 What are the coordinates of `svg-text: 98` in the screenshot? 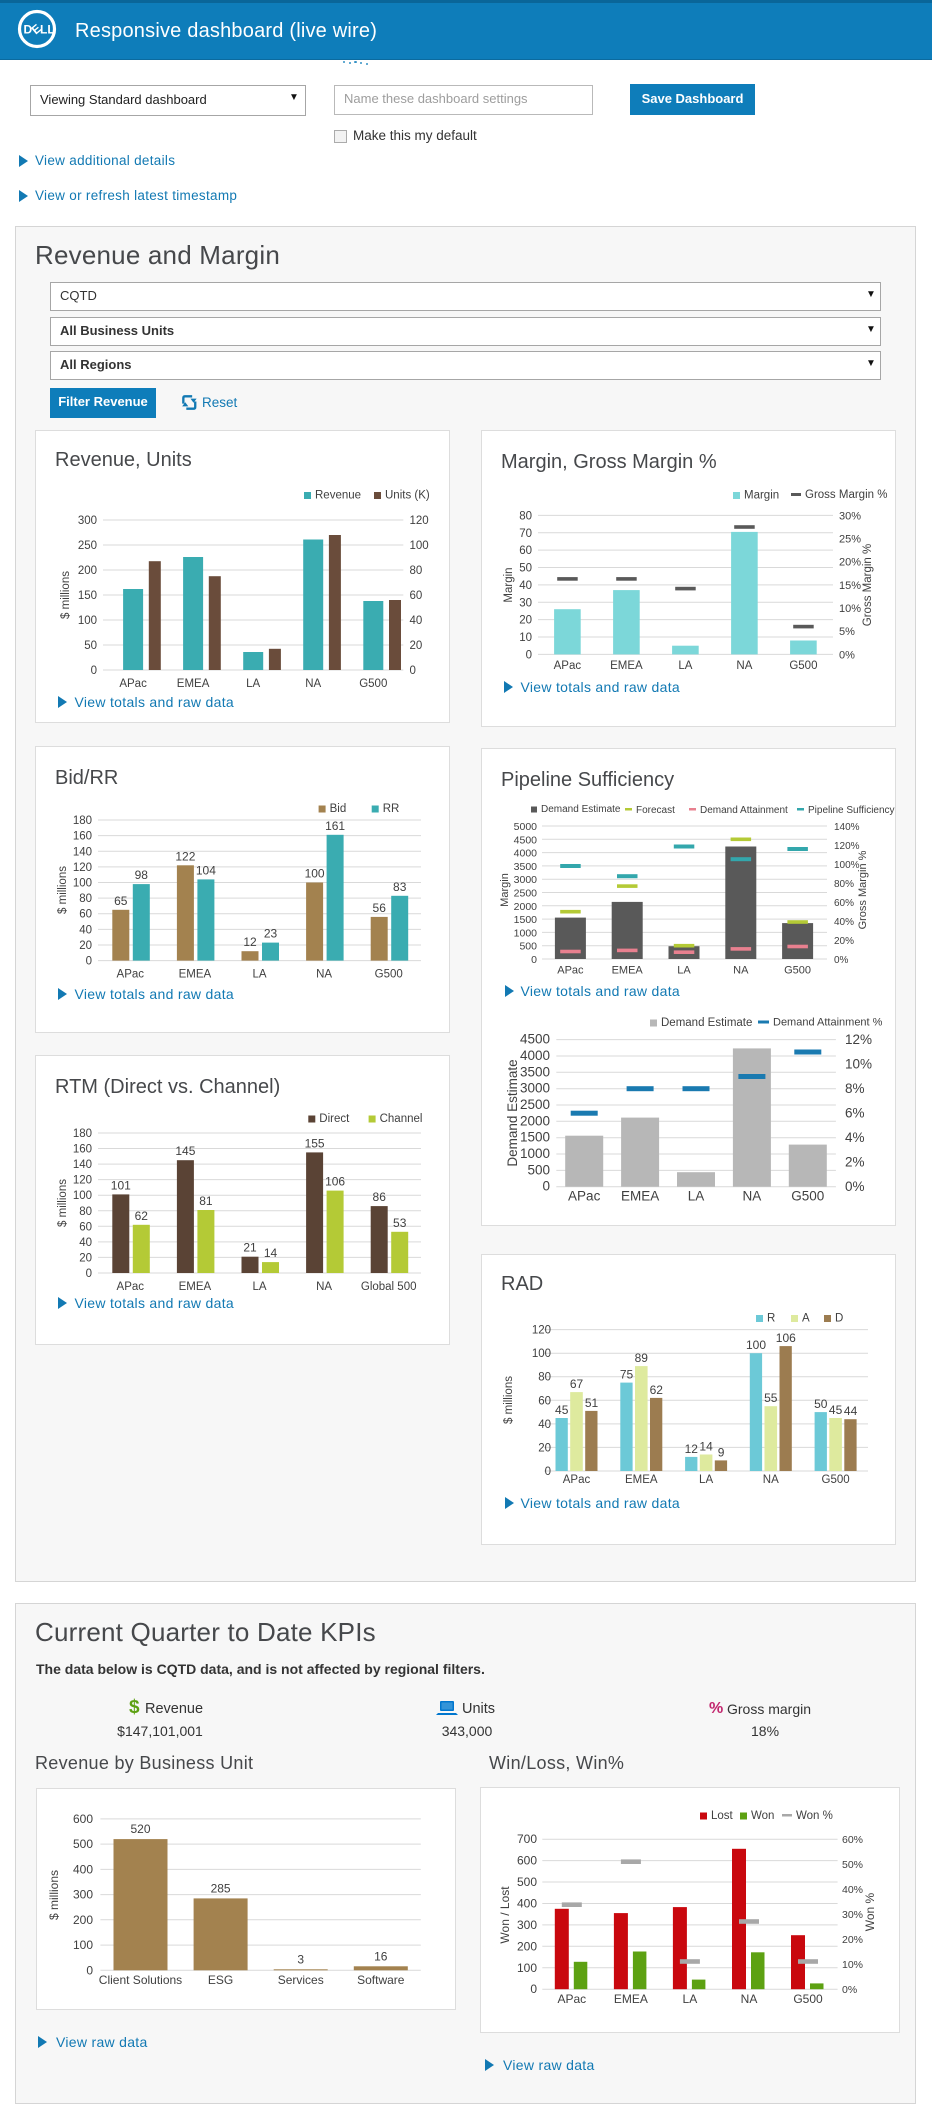 It's located at (142, 875).